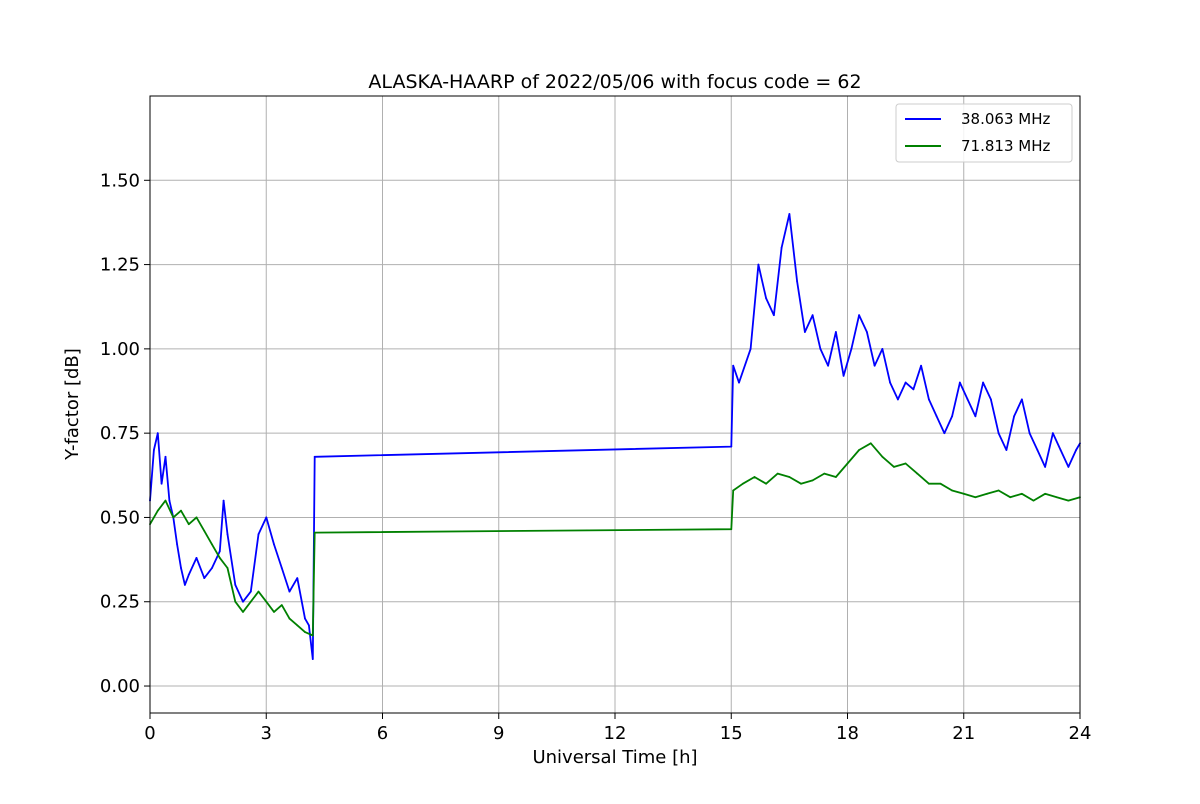 The image size is (1200, 804). What do you see at coordinates (847, 733) in the screenshot?
I see `x-tick-label: 18` at bounding box center [847, 733].